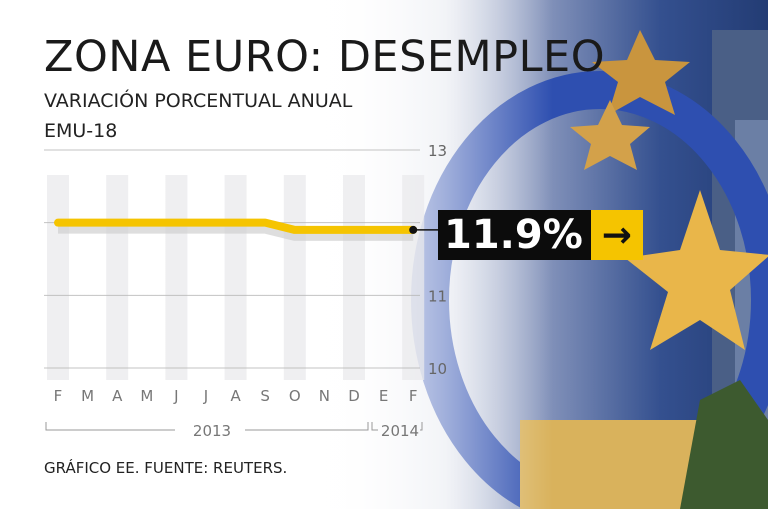 The width and height of the screenshot is (768, 509). I want to click on latest-value-label: 11.9%, so click(514, 235).